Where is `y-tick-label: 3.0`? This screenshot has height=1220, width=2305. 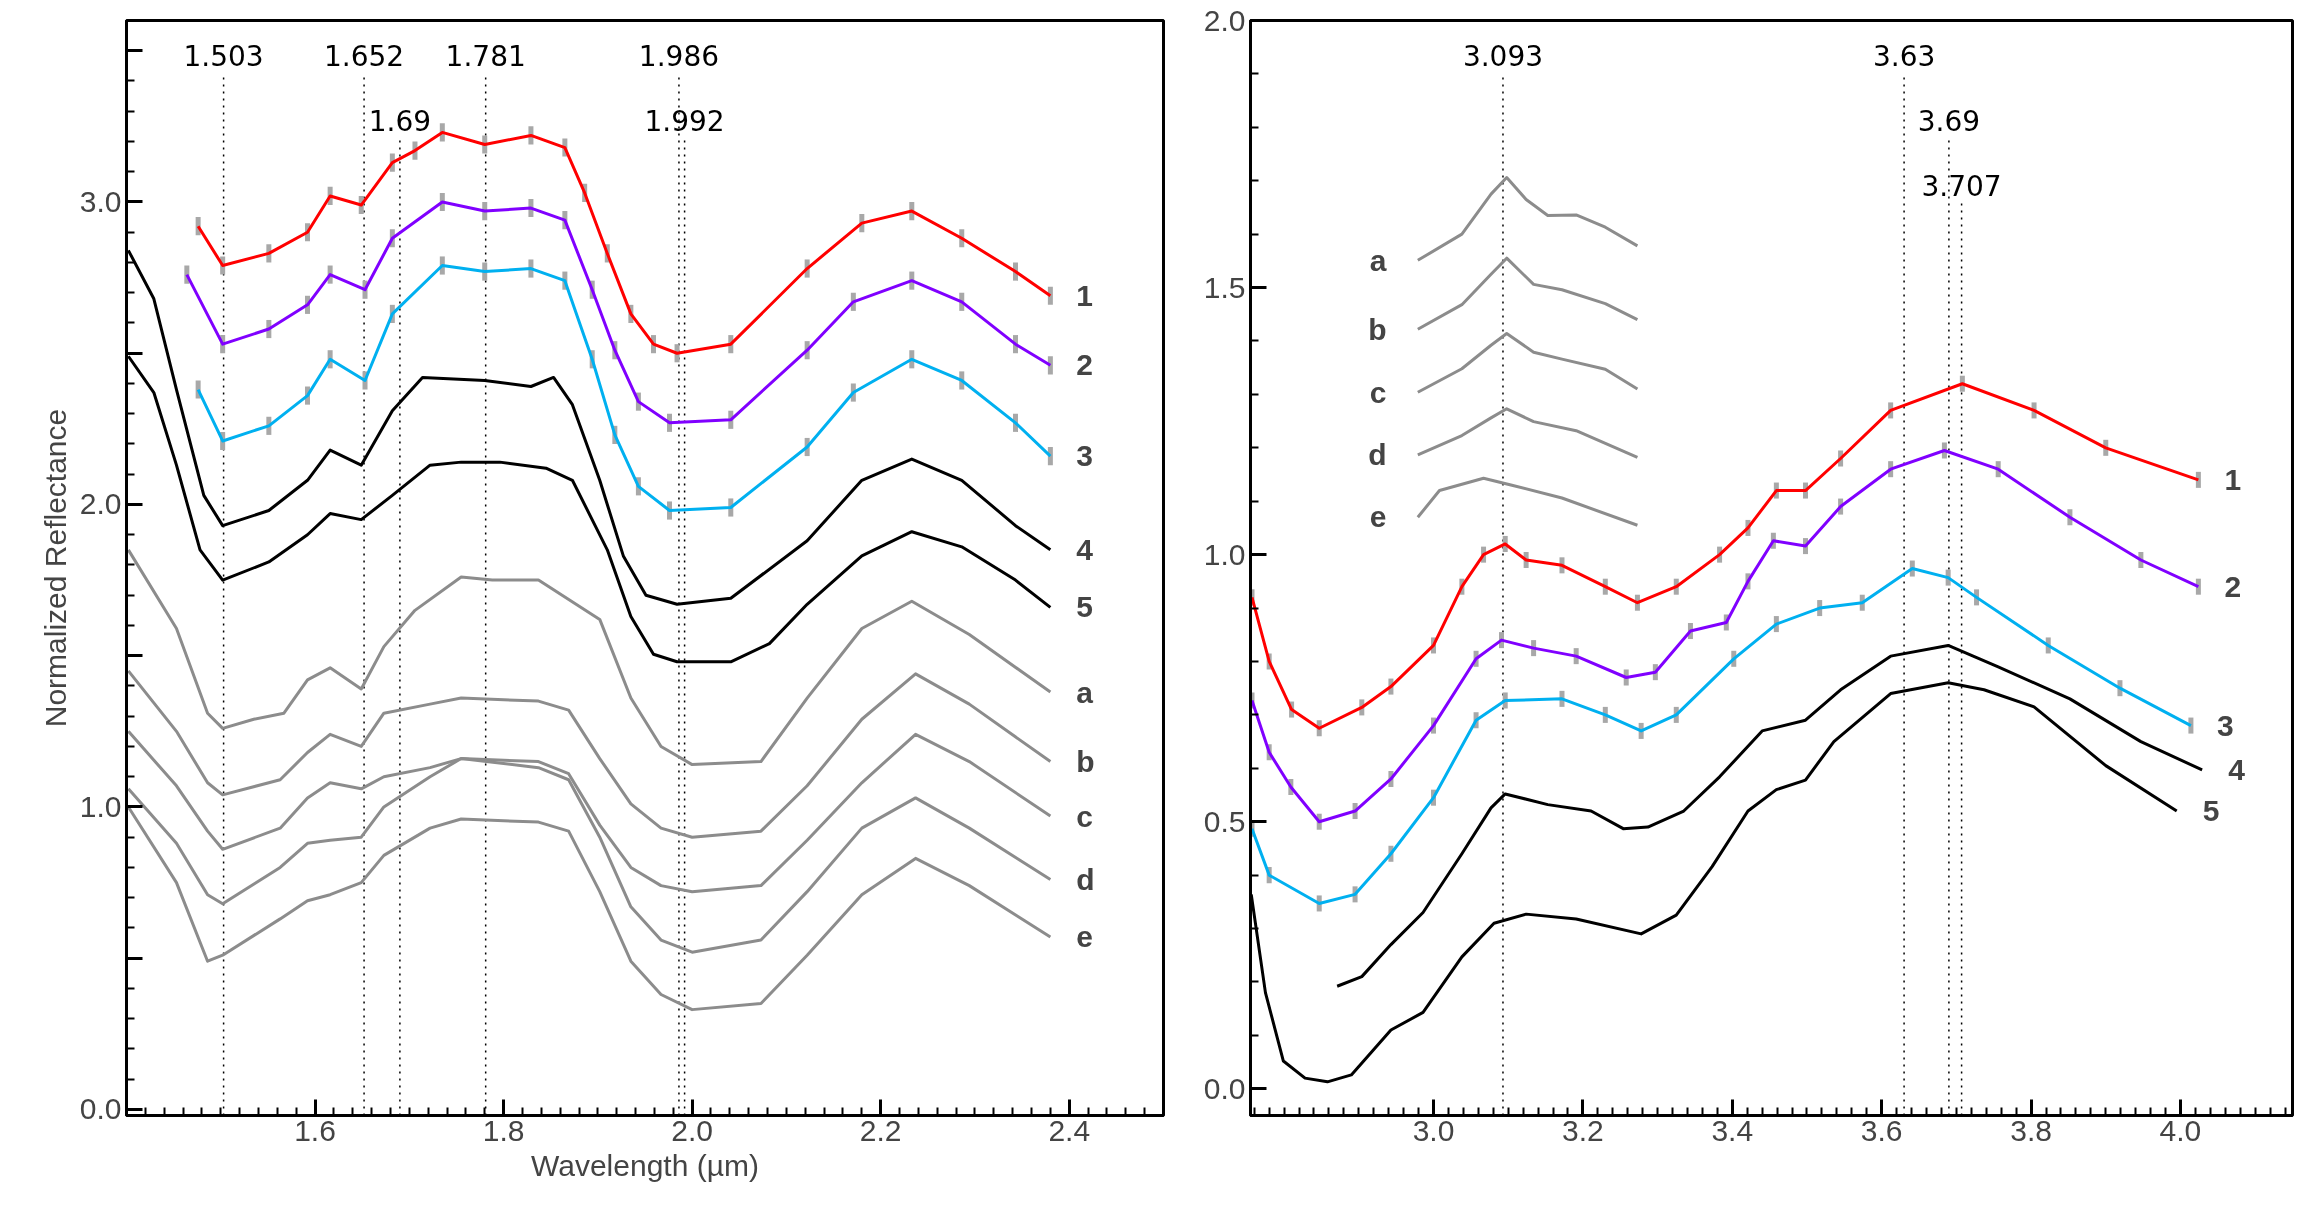
y-tick-label: 3.0 is located at coordinates (100, 201).